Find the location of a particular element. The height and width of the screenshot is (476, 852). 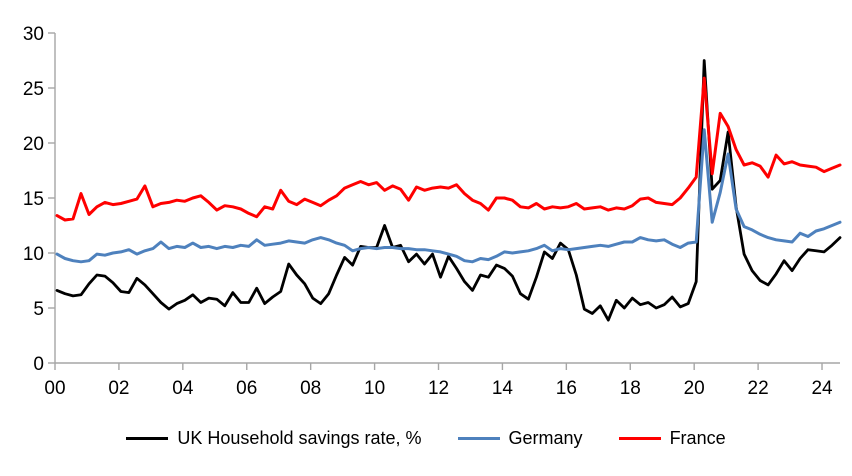

y-tick-label: 20 is located at coordinates (33, 144).